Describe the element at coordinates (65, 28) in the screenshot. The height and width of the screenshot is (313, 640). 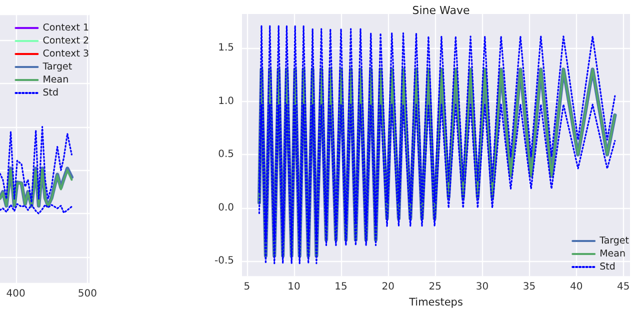
I see `legend-label: Context 1` at that location.